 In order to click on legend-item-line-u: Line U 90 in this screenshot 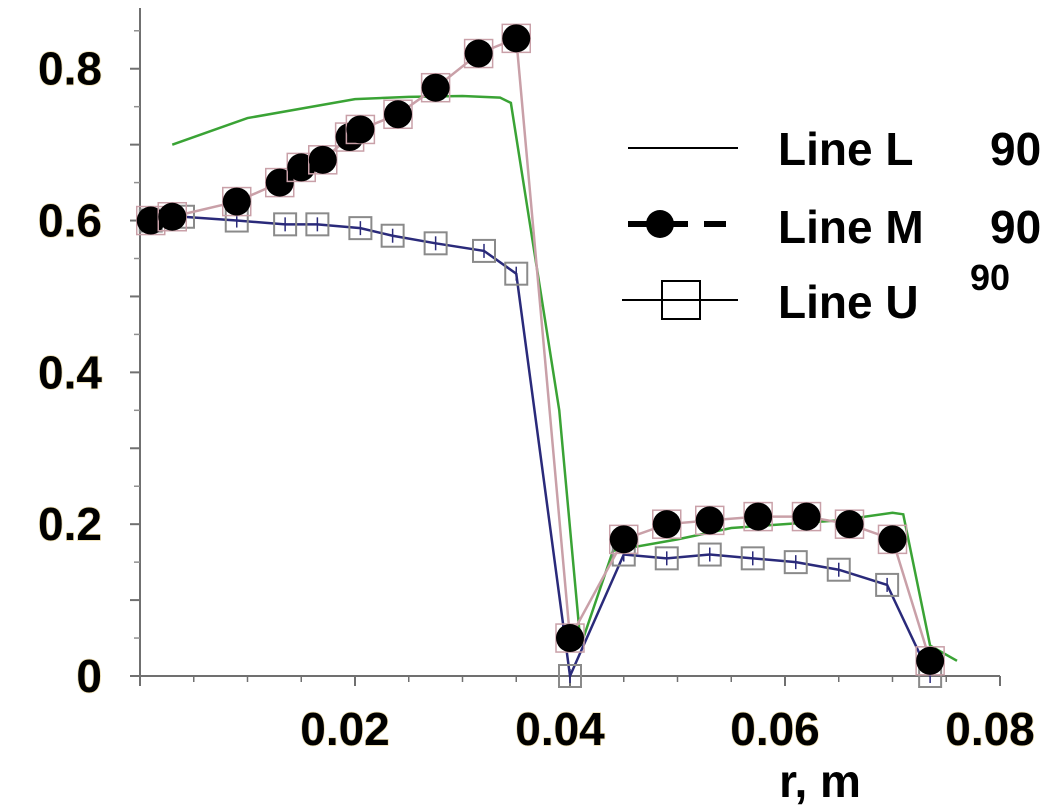, I will do `click(816, 292)`.